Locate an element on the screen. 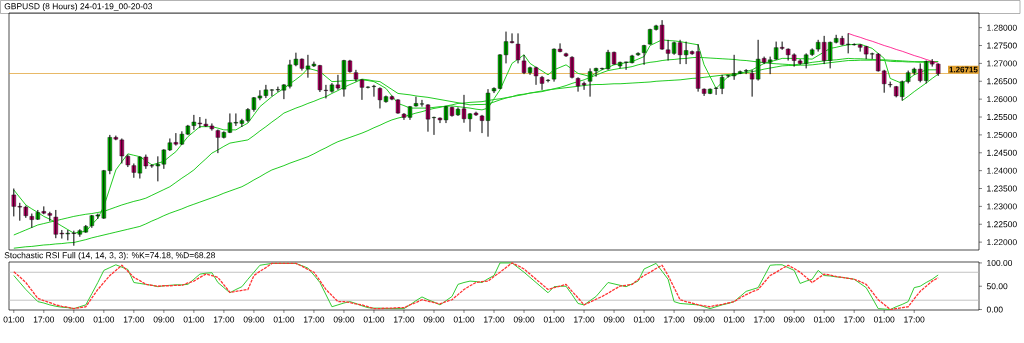 The image size is (1024, 343). y-tick-label: 1.25500 is located at coordinates (1002, 117).